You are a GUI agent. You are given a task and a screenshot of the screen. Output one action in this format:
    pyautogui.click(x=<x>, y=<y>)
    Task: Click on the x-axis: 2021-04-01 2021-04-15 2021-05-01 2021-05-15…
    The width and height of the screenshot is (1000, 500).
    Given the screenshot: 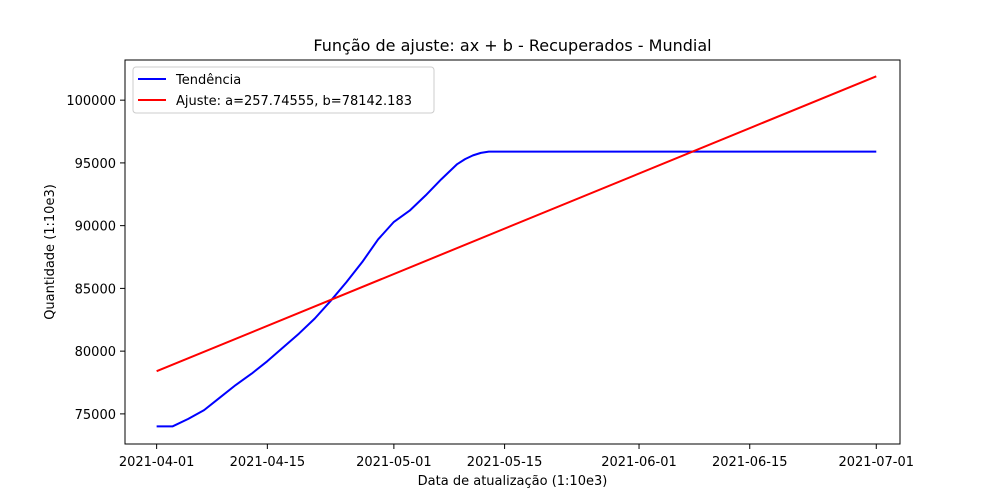 What is the action you would take?
    pyautogui.click(x=516, y=457)
    